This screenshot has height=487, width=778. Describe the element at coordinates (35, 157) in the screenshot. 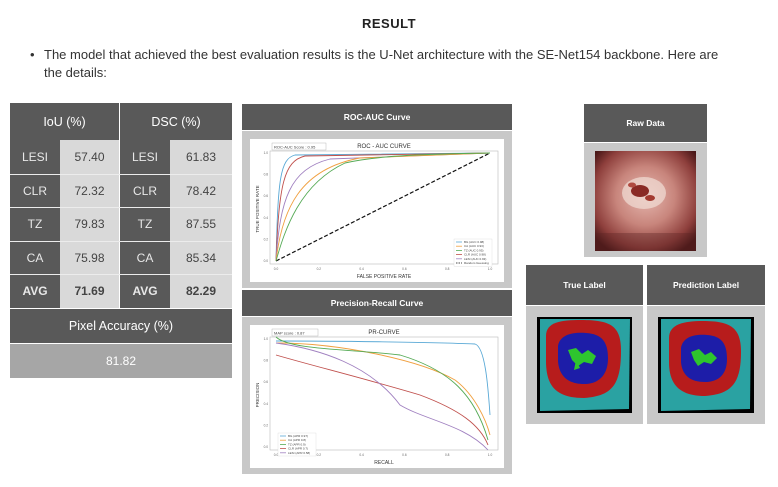

I see `row-label-iou: LESI` at that location.